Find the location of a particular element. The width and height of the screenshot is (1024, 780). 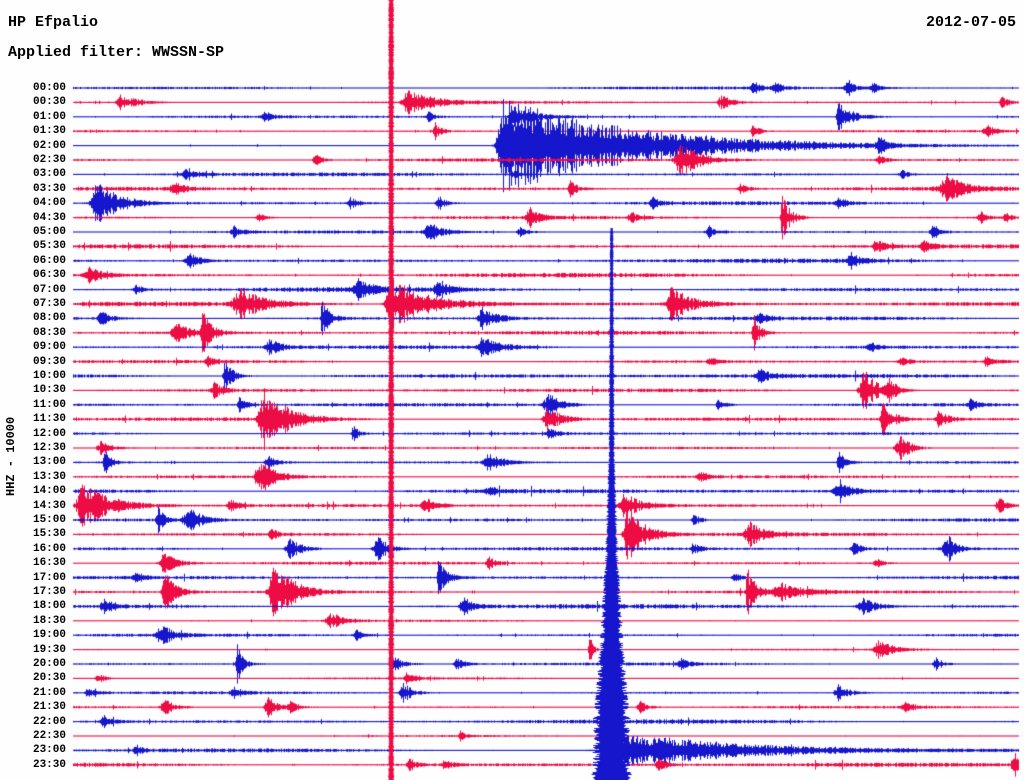

time-label: 09:00 is located at coordinates (49, 347).